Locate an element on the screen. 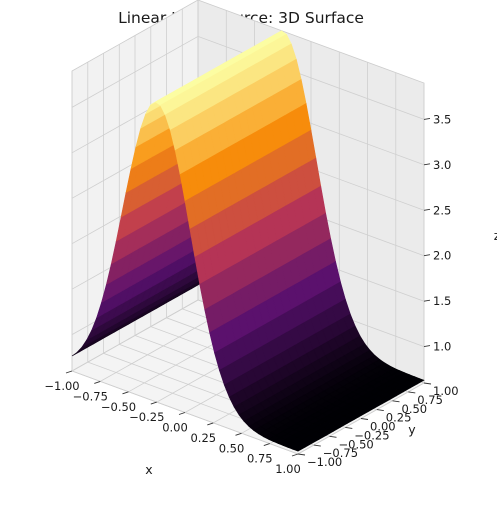  y-tick-label: 0.00 is located at coordinates (383, 427).